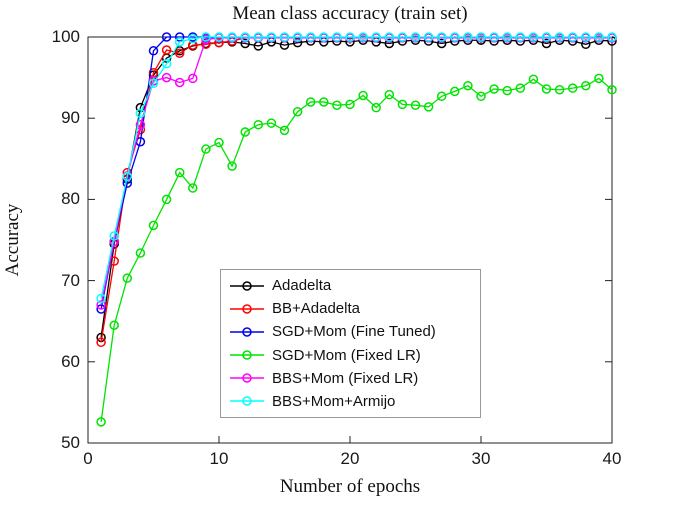  Describe the element at coordinates (247, 401) in the screenshot. I see `legend-marker-bbs-mom-armijo` at that location.